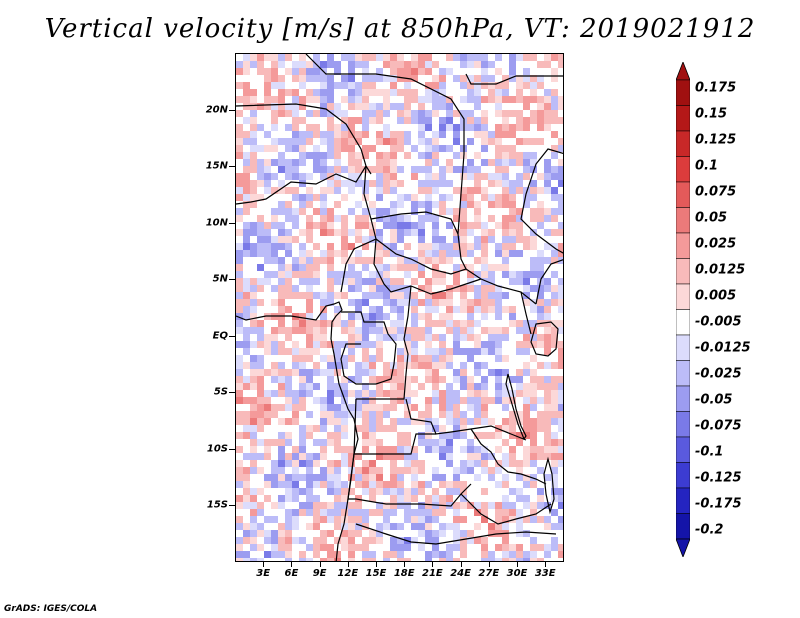 The image size is (800, 618). What do you see at coordinates (264, 564) in the screenshot?
I see `lon-tick` at bounding box center [264, 564].